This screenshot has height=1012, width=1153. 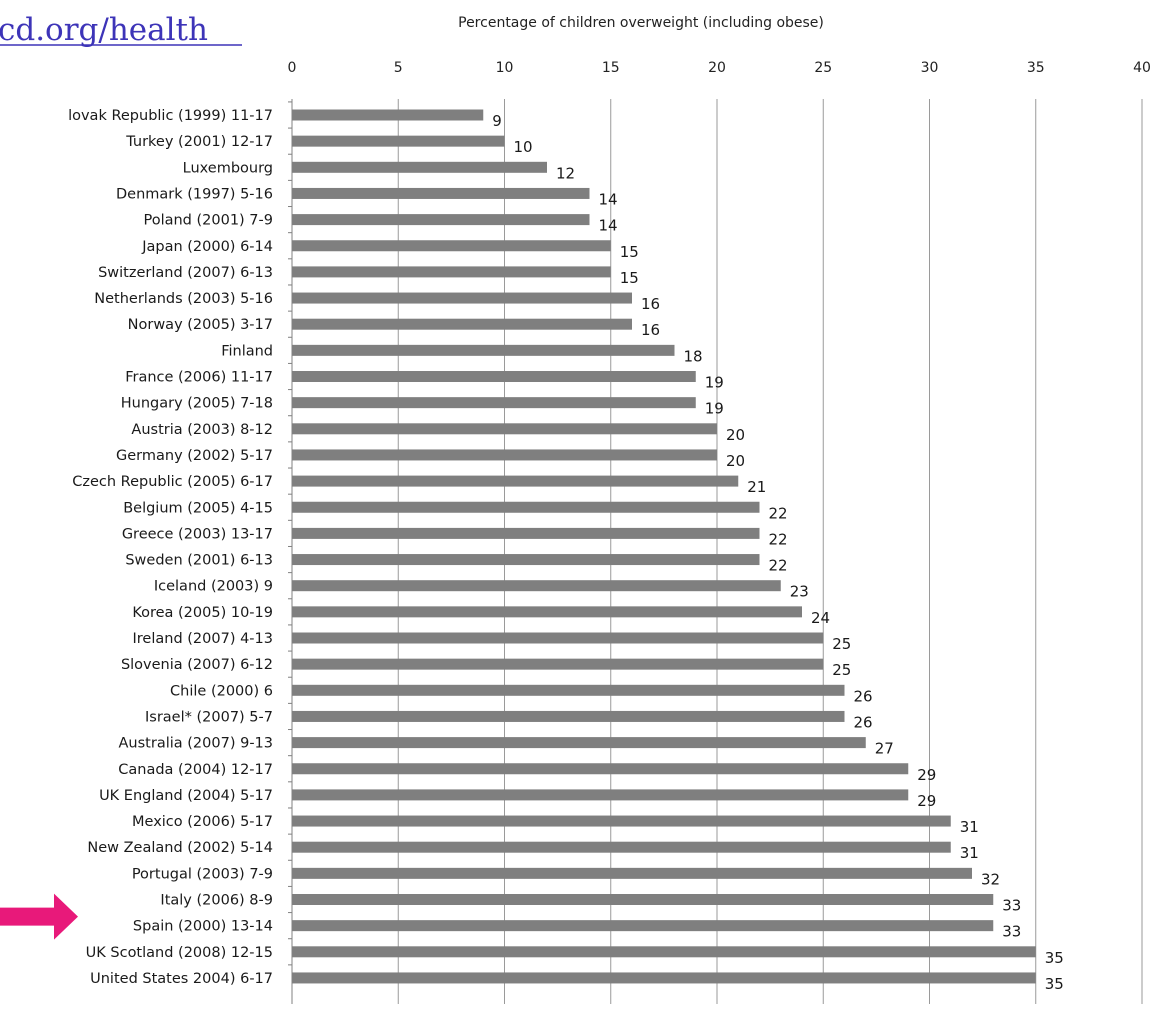 What do you see at coordinates (208, 221) in the screenshot?
I see `category-label: Poland (2001) 7-9` at bounding box center [208, 221].